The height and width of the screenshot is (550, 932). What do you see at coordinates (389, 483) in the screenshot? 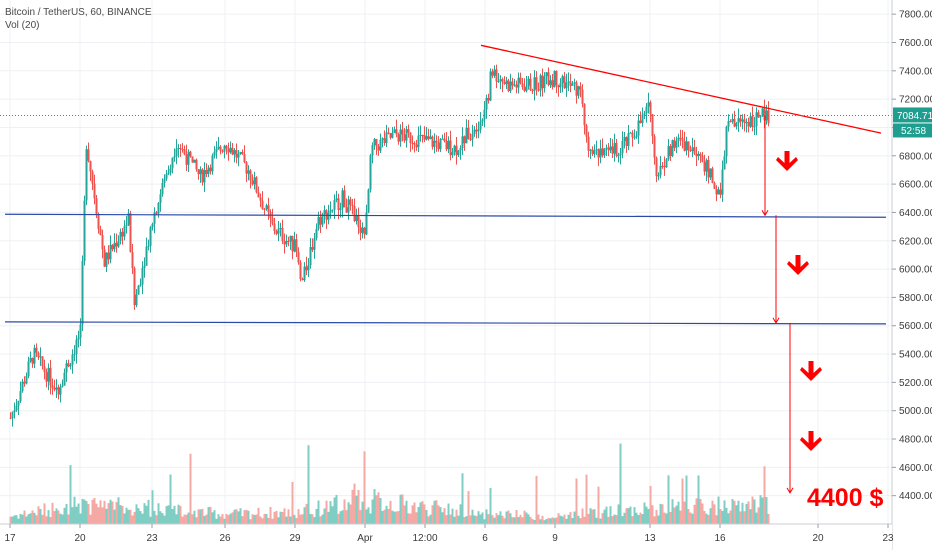
I see `volume-bars` at bounding box center [389, 483].